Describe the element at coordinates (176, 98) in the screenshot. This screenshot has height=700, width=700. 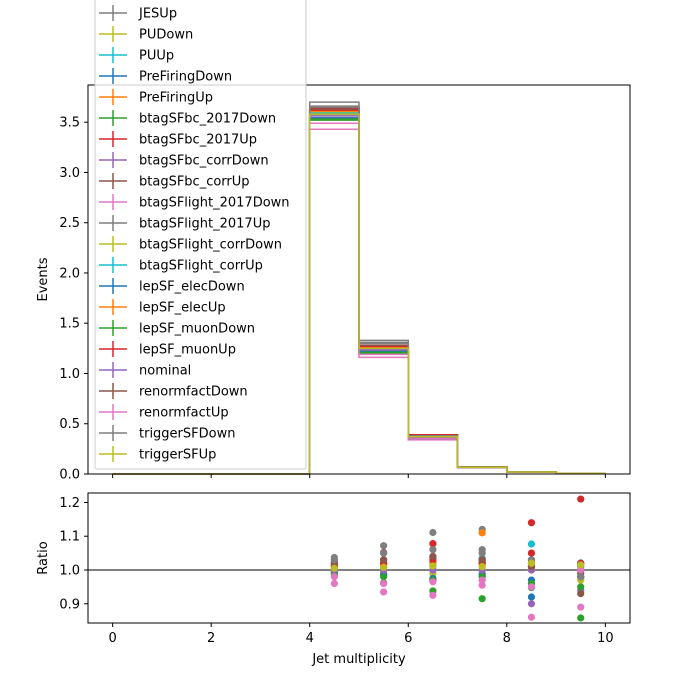
I see `legend-label: PreFiringUp` at that location.